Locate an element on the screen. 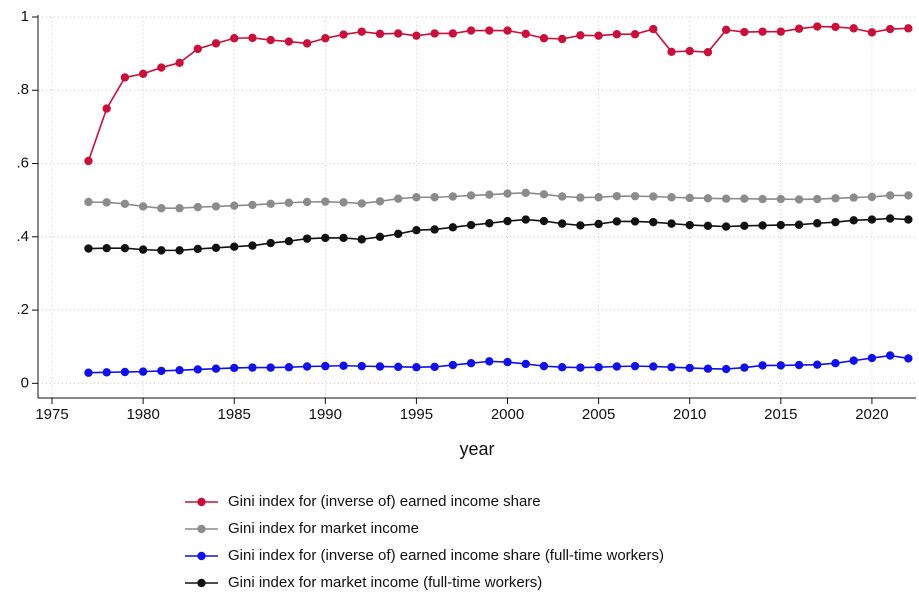 The width and height of the screenshot is (919, 596). x-tick-label: 2015 is located at coordinates (780, 414).